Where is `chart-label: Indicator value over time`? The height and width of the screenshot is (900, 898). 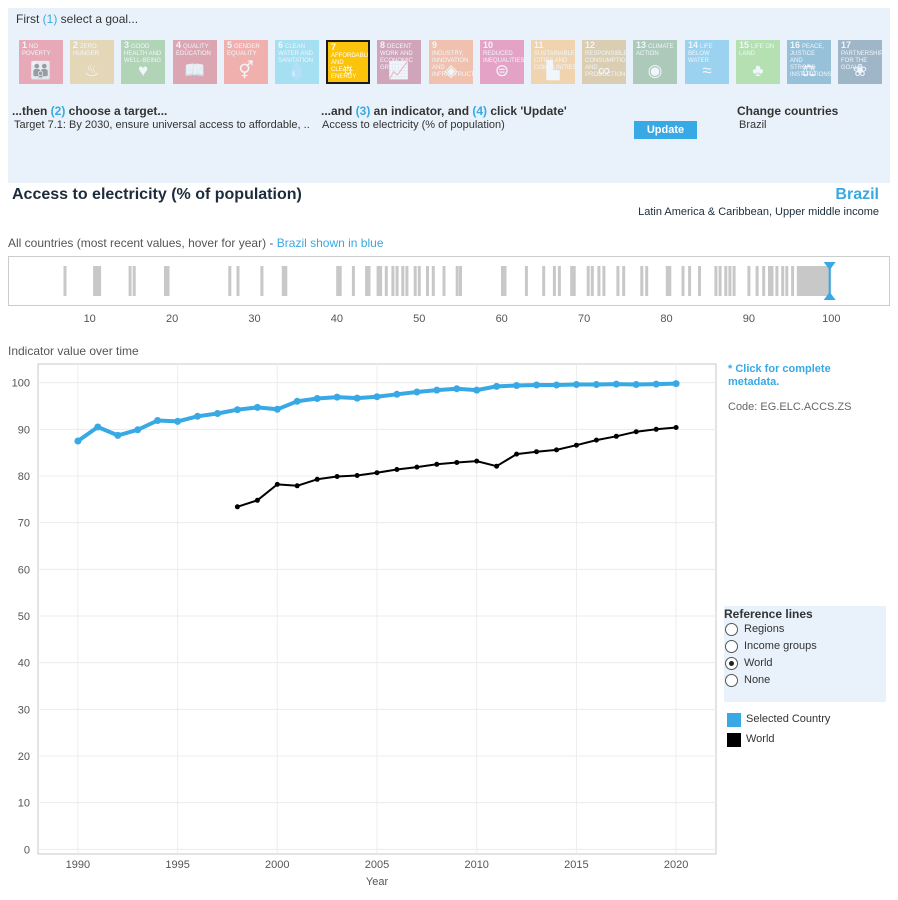
chart-label: Indicator value over time is located at coordinates (73, 351).